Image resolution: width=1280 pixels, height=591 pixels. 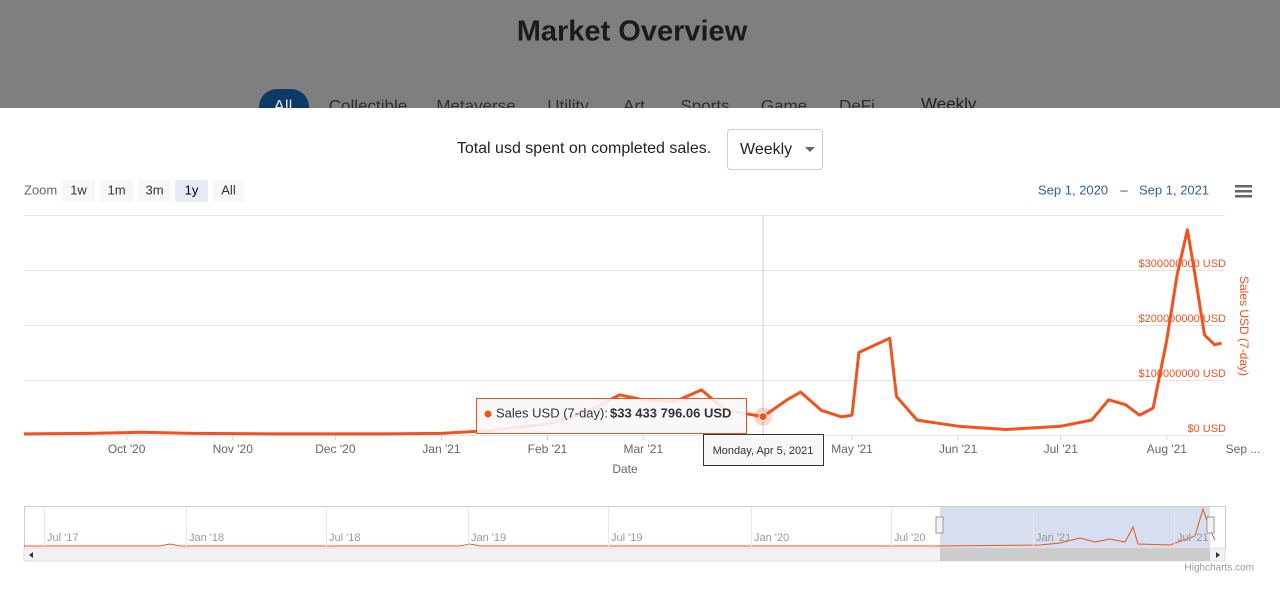 I want to click on navigator-label: Jan '18, so click(x=206, y=538).